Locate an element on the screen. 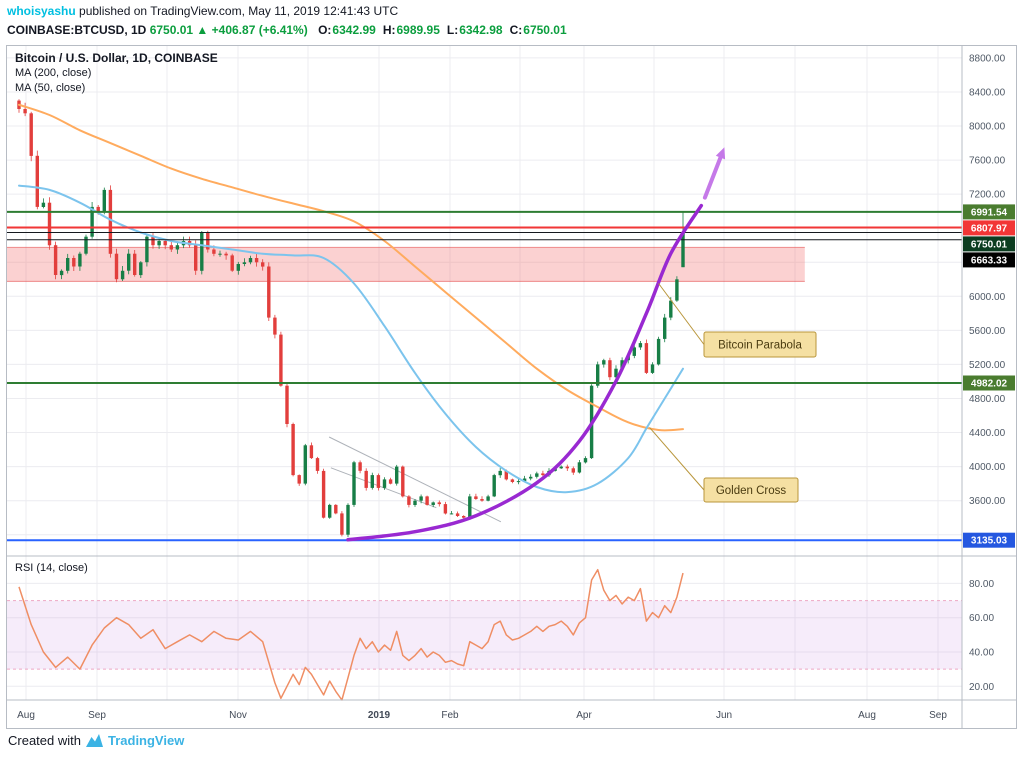  last-price: 6750.01 is located at coordinates (171, 30).